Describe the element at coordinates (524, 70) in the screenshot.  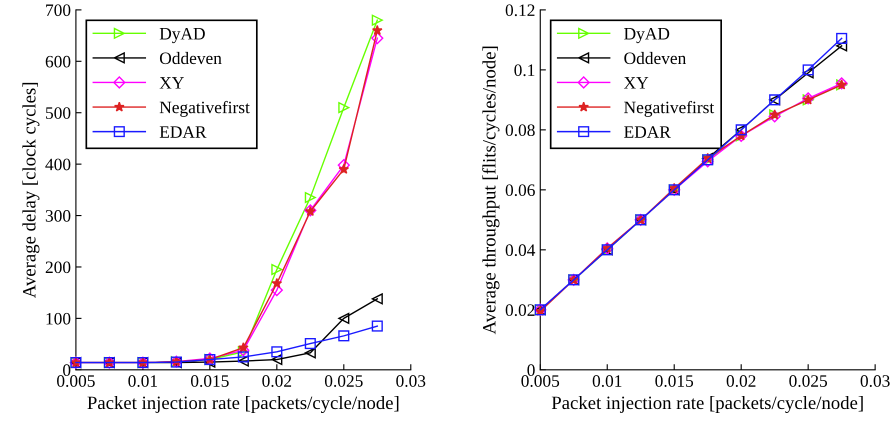
I see `y-tick-label: 0.1` at that location.